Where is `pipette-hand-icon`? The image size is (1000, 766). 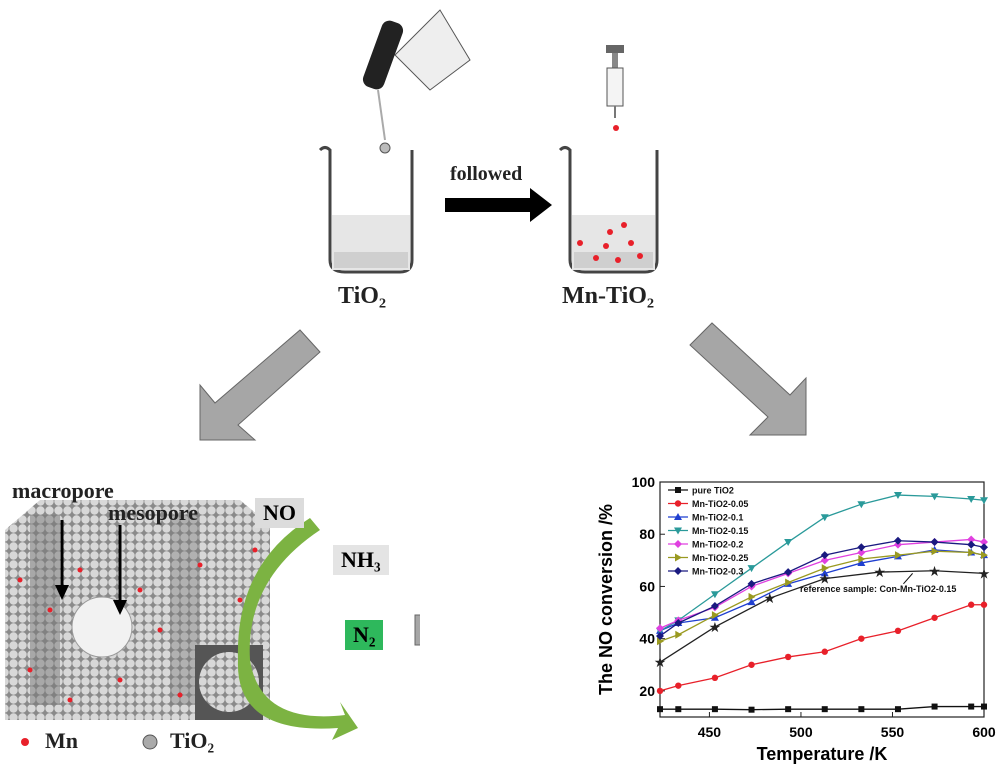
pipette-hand-icon is located at coordinates (416, 81).